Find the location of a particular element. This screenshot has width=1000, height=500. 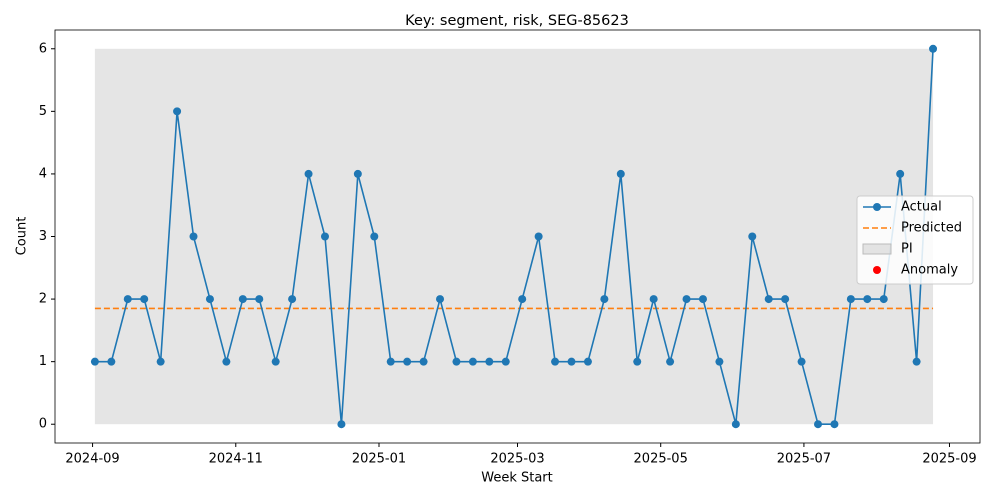

legend: Actual Predicted PI Anomaly is located at coordinates (915, 240).